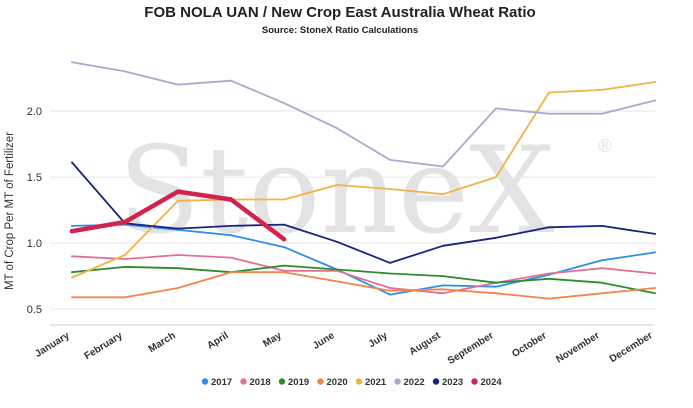 This screenshot has width=693, height=408. What do you see at coordinates (340, 30) in the screenshot?
I see `chart-subtitle: Source: StoneX Ratio Calculations` at bounding box center [340, 30].